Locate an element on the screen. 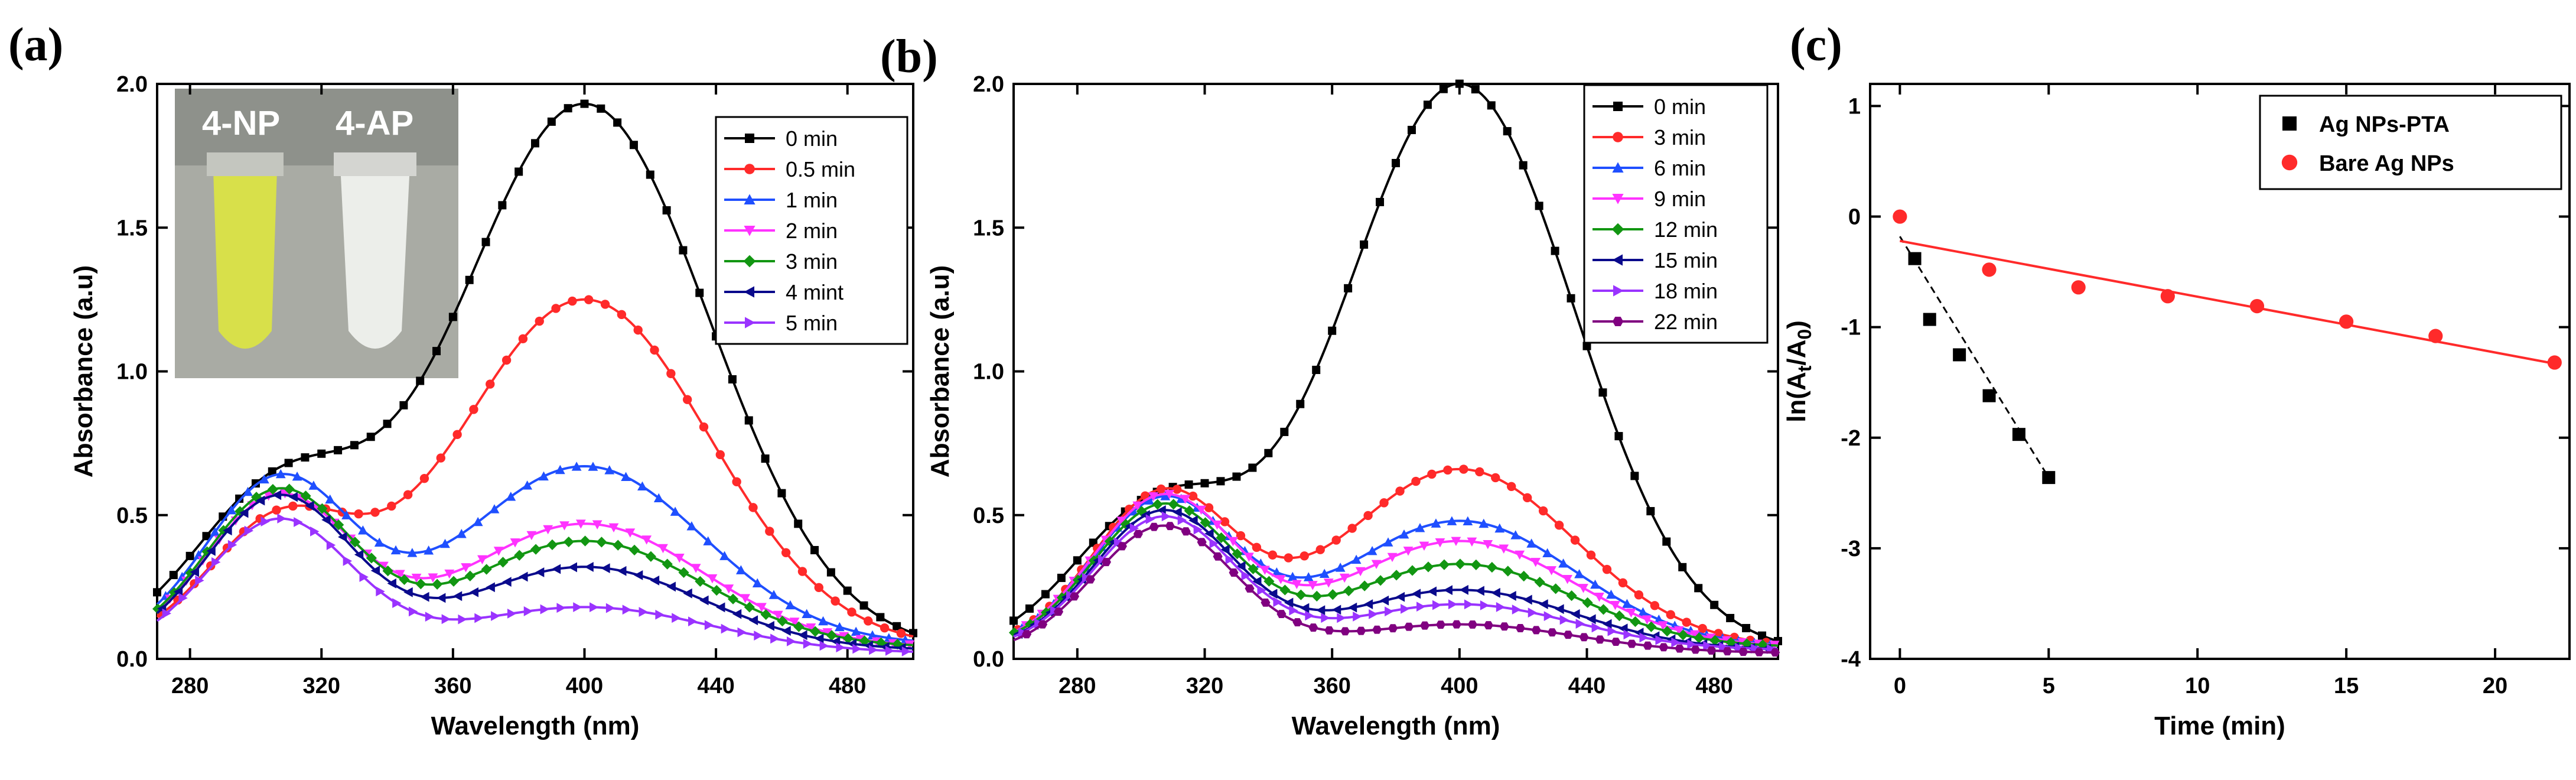 This screenshot has height=780, width=2576. legend-label: 9 min is located at coordinates (1680, 199).